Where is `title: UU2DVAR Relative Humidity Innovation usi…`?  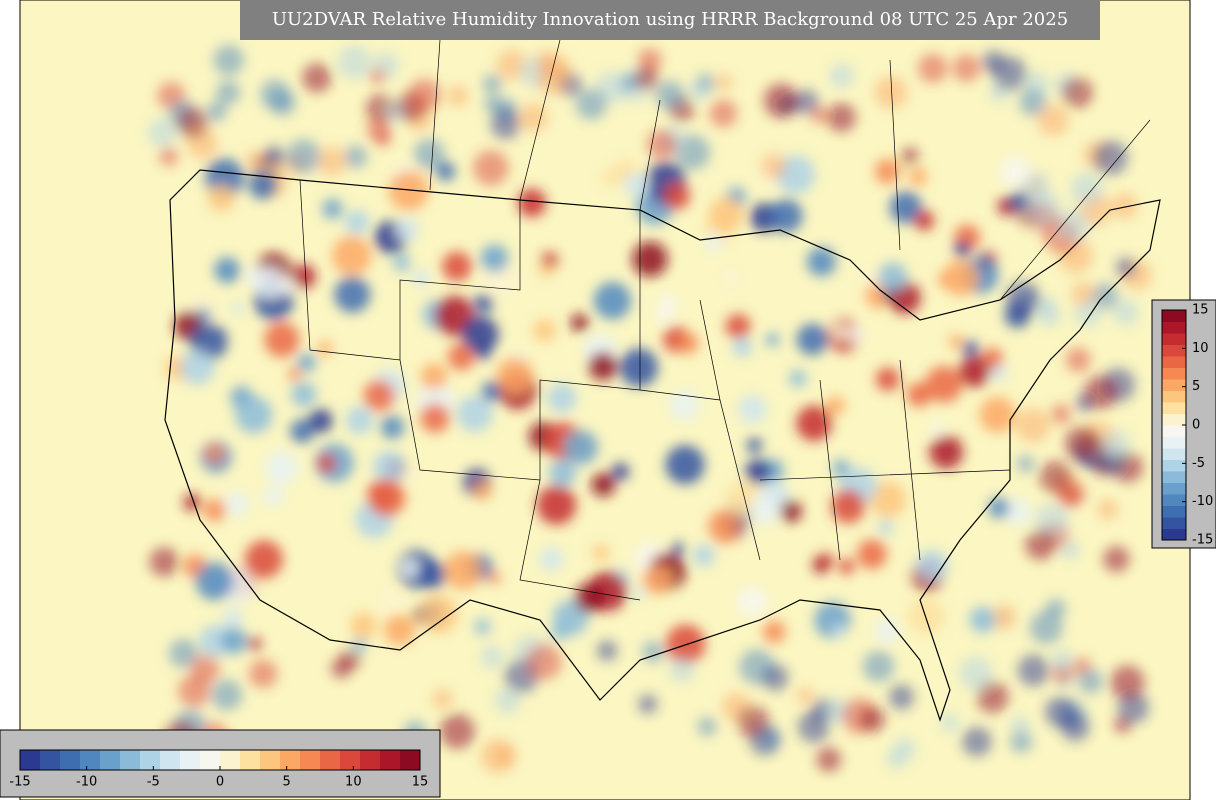
title: UU2DVAR Relative Humidity Innovation usi… is located at coordinates (670, 19).